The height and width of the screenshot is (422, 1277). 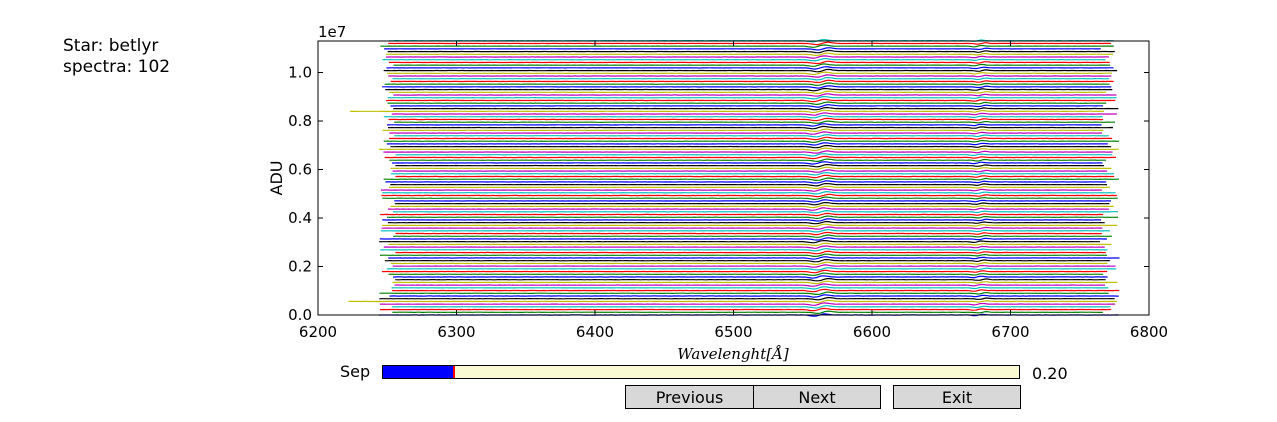 I want to click on info-panel: Star: betlyr spectra: 102, so click(x=116, y=57).